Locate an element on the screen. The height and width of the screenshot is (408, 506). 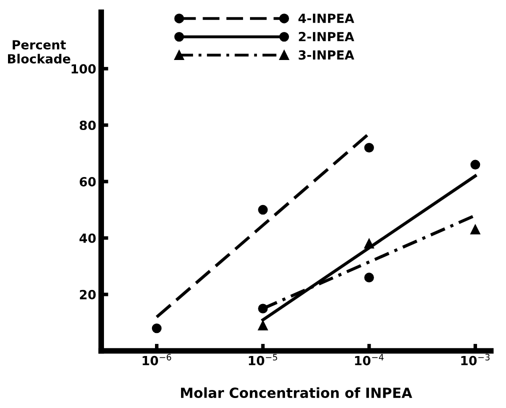
x-tick-label: 10$^{−5}$ is located at coordinates (263, 360).